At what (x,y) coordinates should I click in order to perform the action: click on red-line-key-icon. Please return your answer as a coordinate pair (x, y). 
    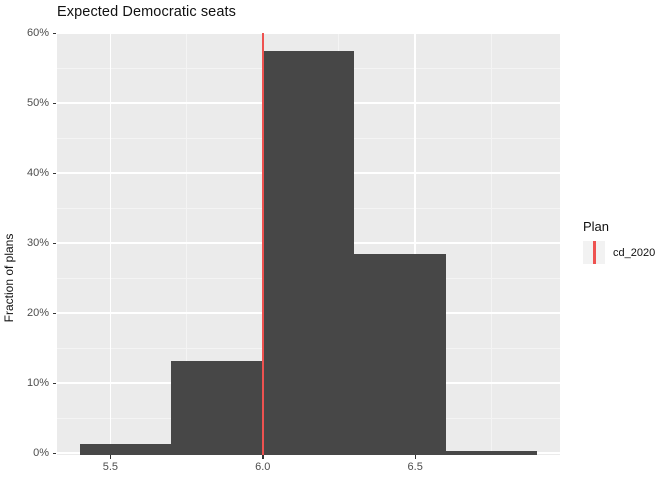
    Looking at the image, I should click on (594, 252).